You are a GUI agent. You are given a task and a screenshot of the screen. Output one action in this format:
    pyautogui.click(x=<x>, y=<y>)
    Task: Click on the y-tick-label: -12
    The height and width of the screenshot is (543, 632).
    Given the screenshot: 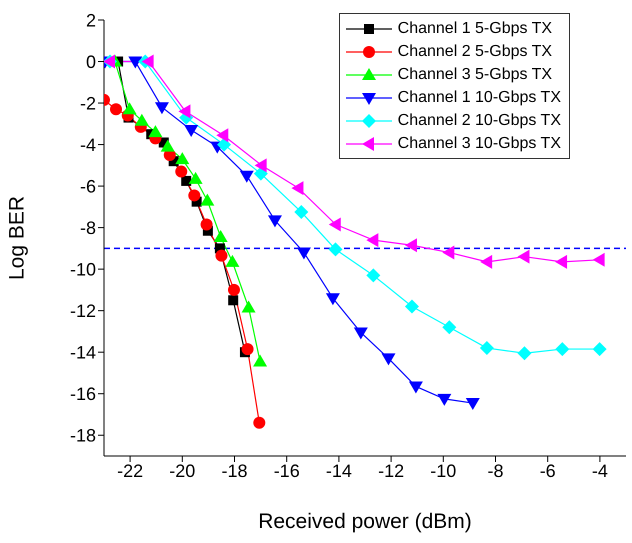 What is the action you would take?
    pyautogui.click(x=83, y=311)
    